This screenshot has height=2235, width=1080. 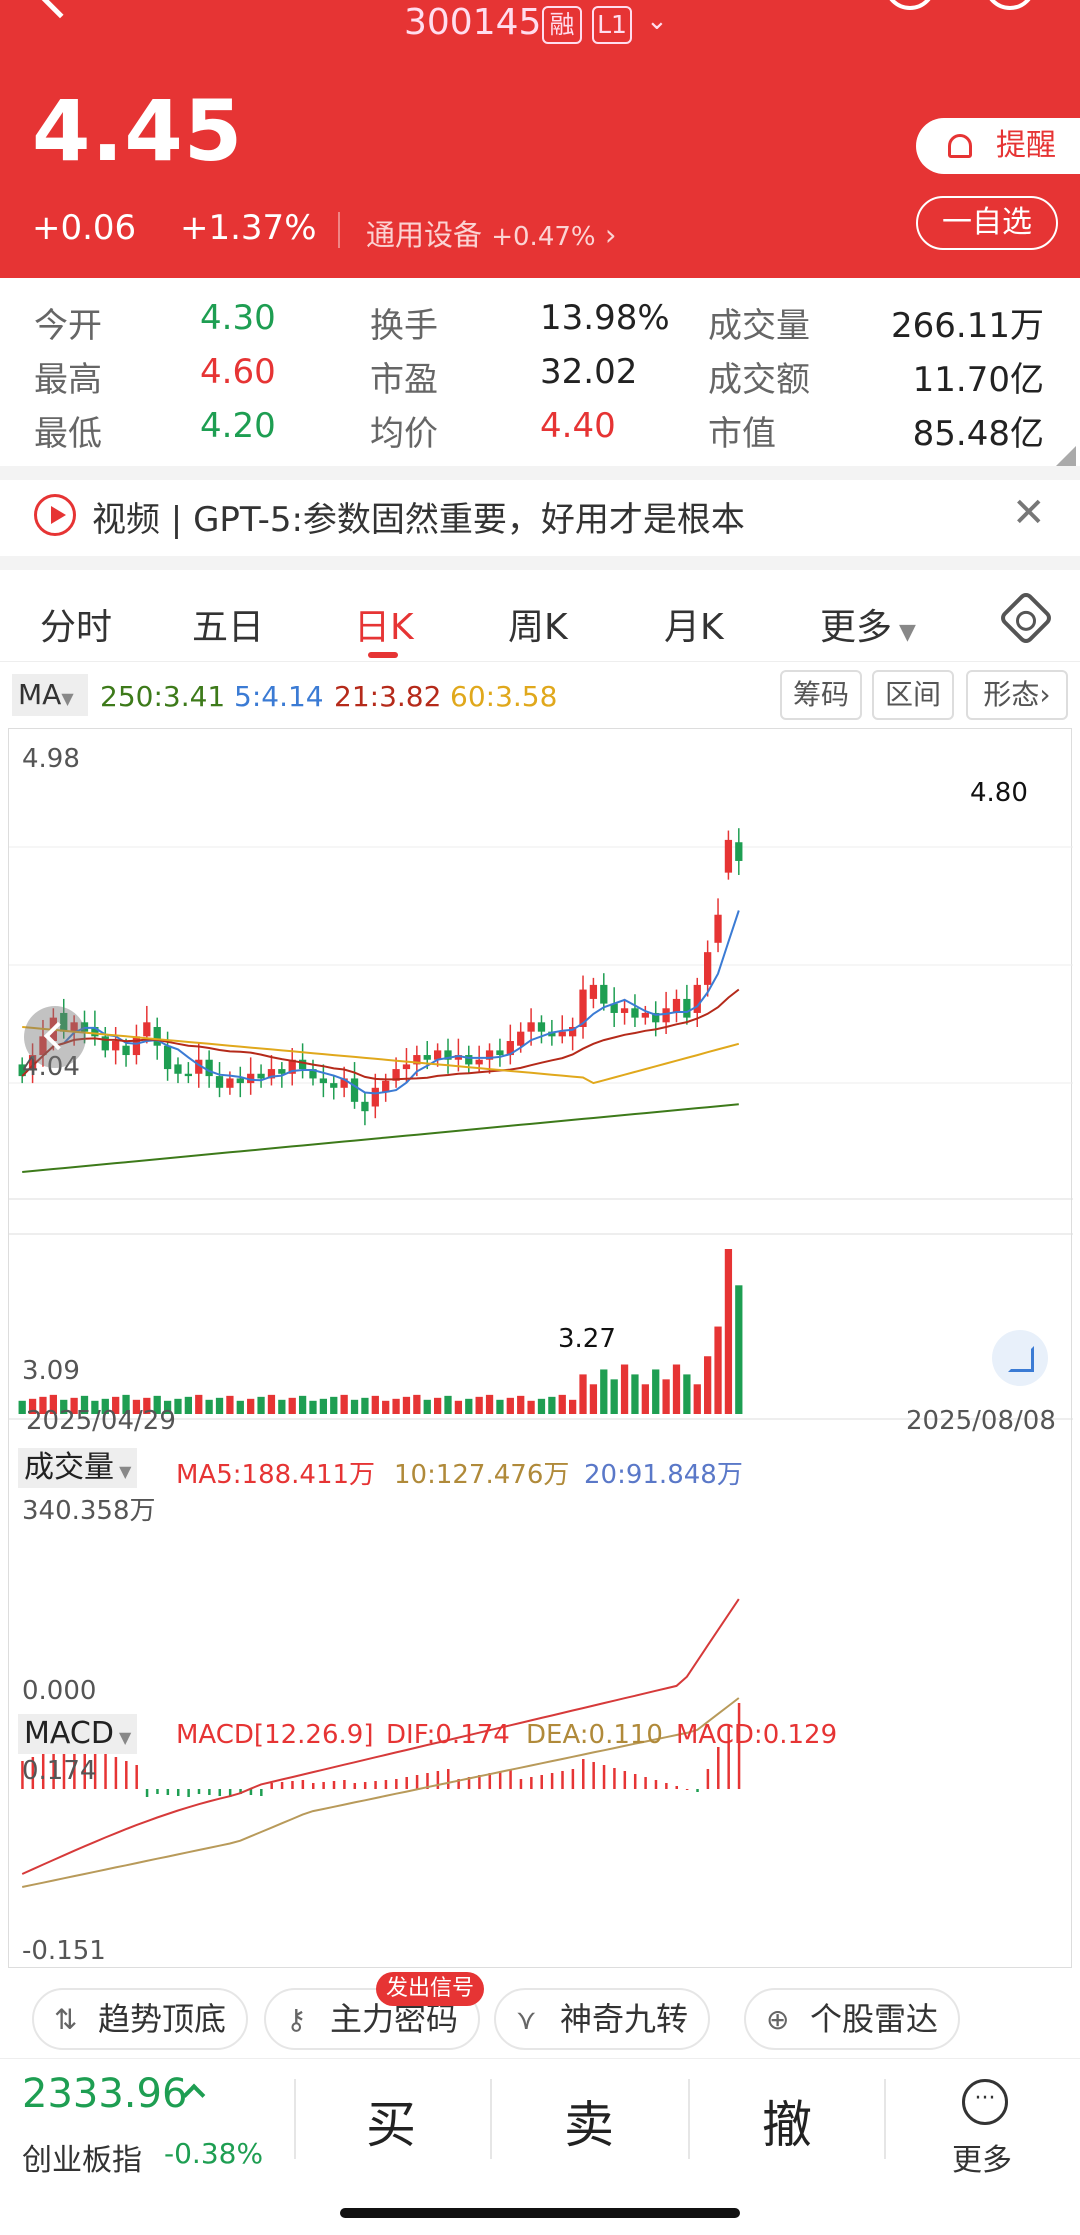 What do you see at coordinates (279, 696) in the screenshot?
I see `ma5-value: 5:4.14` at bounding box center [279, 696].